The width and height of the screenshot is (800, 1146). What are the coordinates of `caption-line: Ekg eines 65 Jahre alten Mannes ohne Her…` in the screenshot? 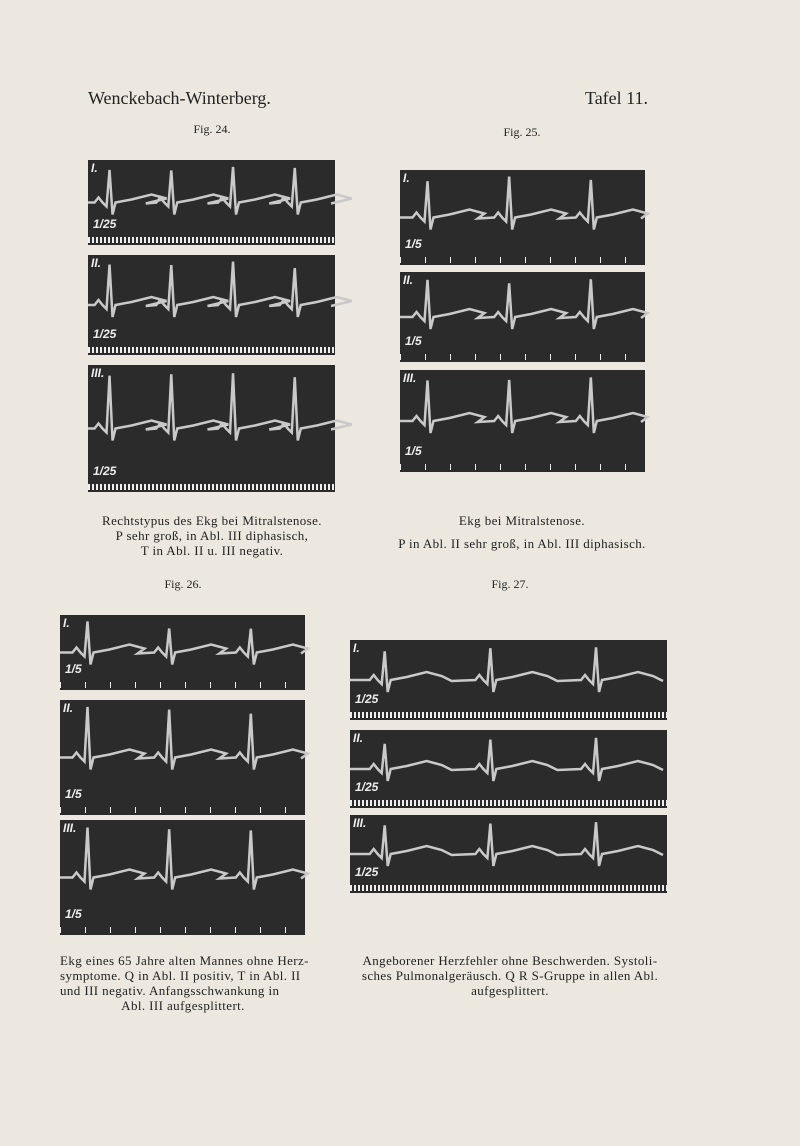 It's located at (184, 960).